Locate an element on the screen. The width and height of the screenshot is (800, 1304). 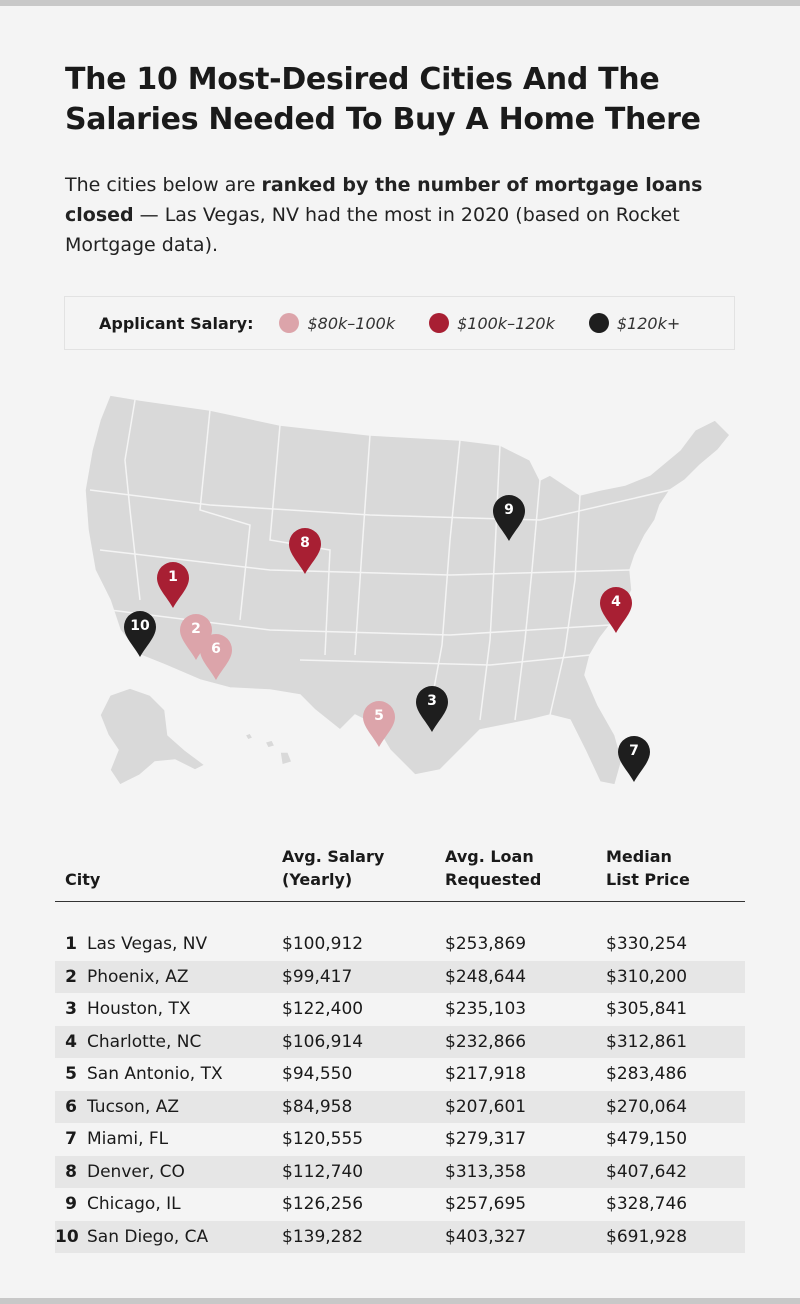
header-loan-line2: Requested is located at coordinates (493, 879).